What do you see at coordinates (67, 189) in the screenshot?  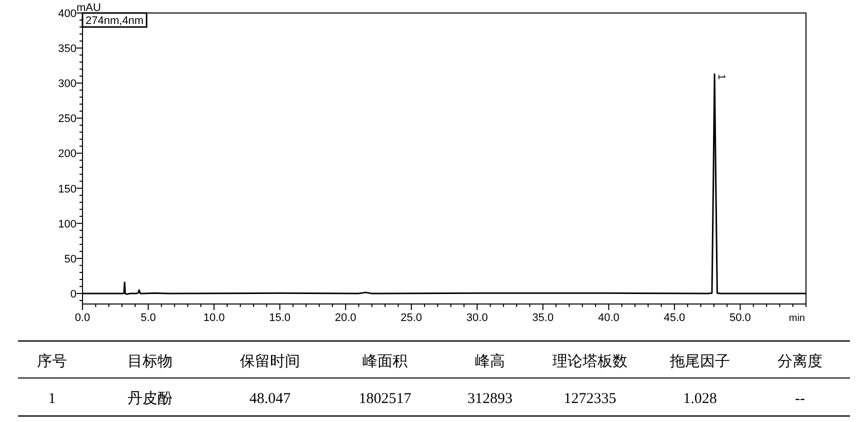 I see `y-tick-label: 150` at bounding box center [67, 189].